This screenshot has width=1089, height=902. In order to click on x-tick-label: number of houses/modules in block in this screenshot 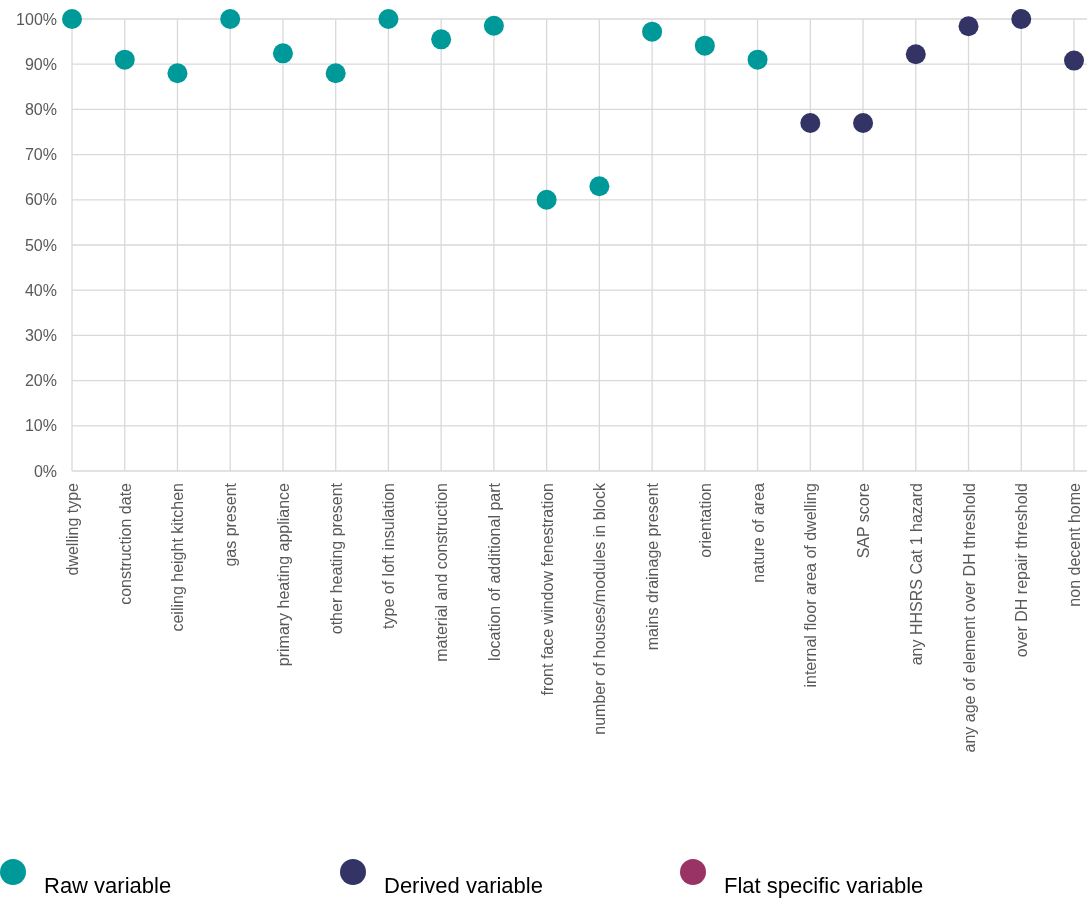, I will do `click(600, 608)`.